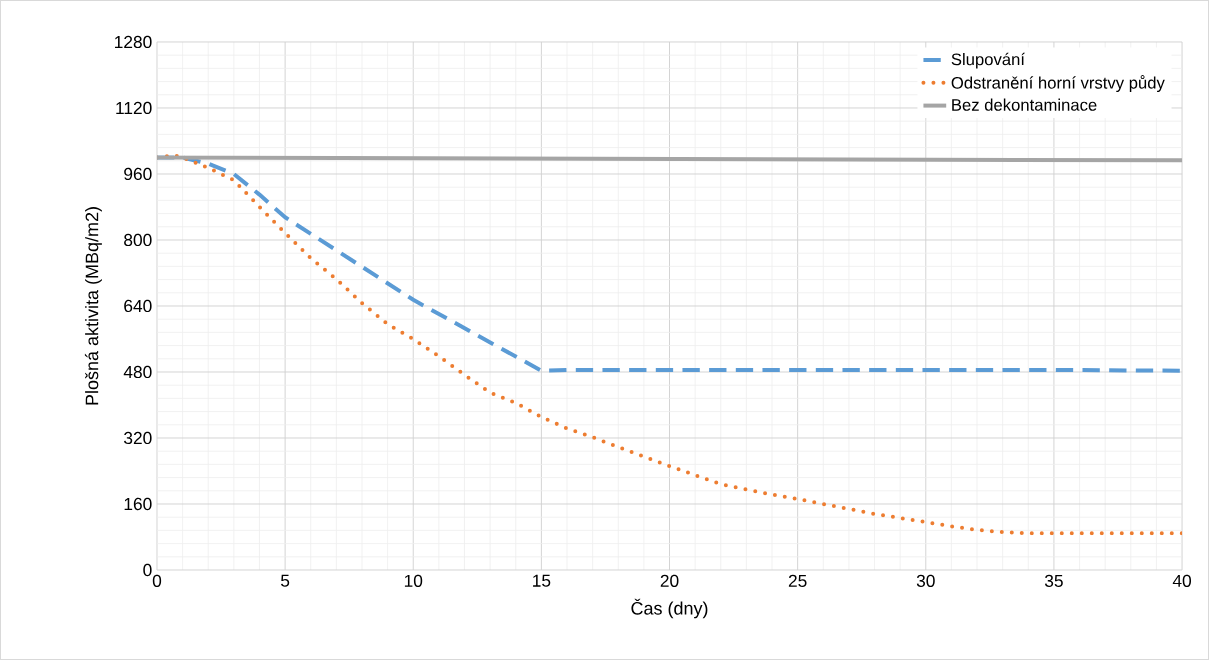  What do you see at coordinates (1058, 84) in the screenshot?
I see `legend-label: Odstranění horní vrstvy půdy` at bounding box center [1058, 84].